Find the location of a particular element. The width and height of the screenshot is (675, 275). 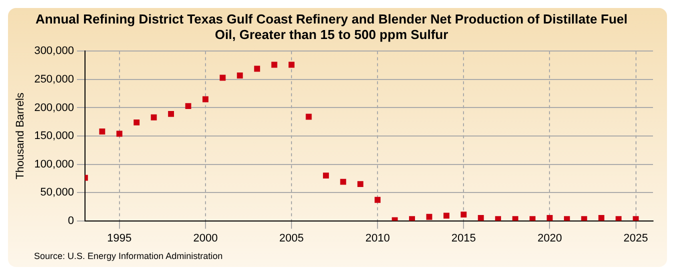

x-tick-label: 2015 is located at coordinates (463, 238).